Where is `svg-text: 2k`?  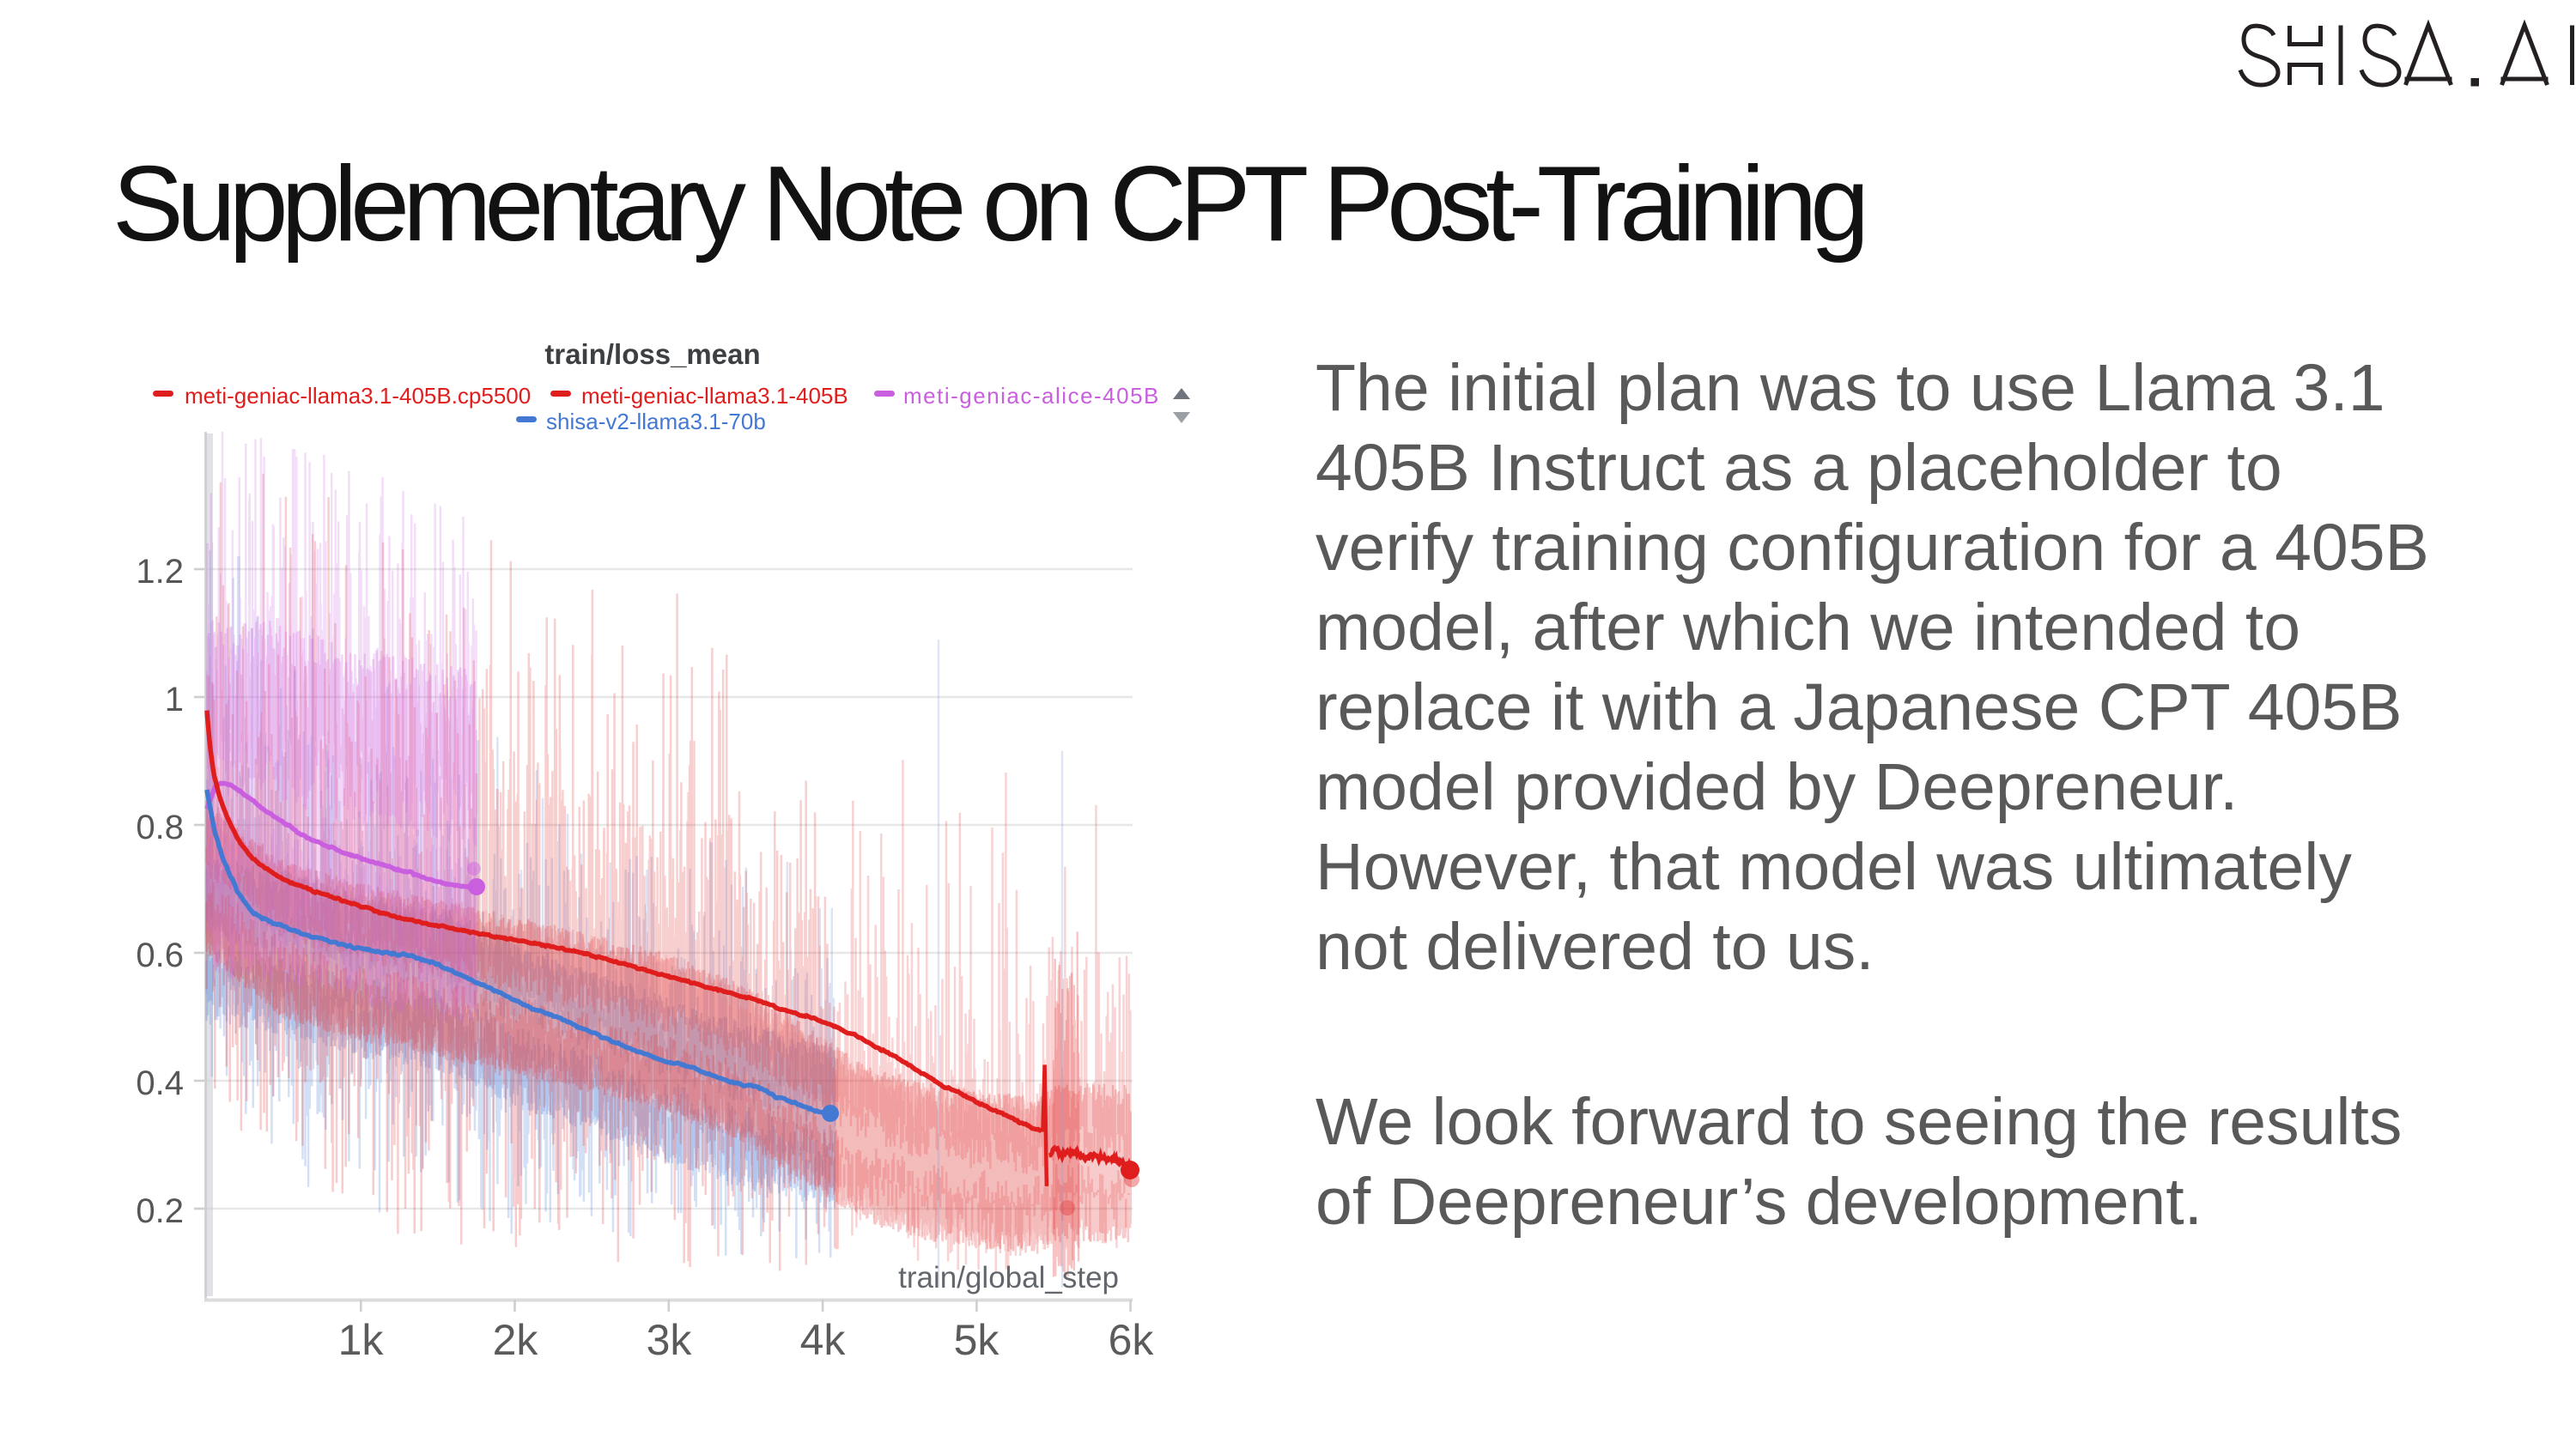
svg-text: 2k is located at coordinates (516, 1340).